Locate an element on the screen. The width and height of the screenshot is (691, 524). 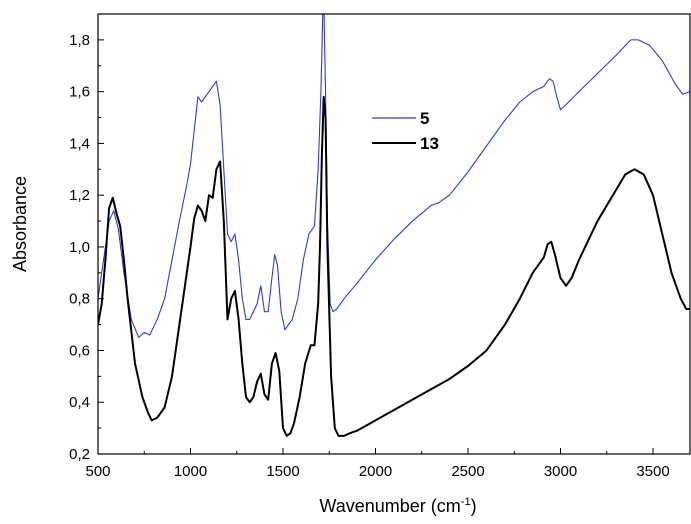
x-tick-label: 1500 is located at coordinates (282, 471).